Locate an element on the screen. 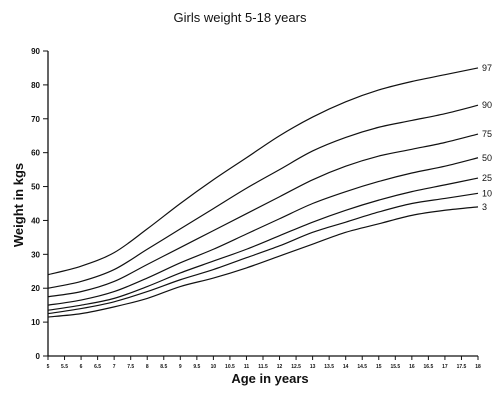 This screenshot has width=500, height=404. x-tick-label: 13 is located at coordinates (313, 367).